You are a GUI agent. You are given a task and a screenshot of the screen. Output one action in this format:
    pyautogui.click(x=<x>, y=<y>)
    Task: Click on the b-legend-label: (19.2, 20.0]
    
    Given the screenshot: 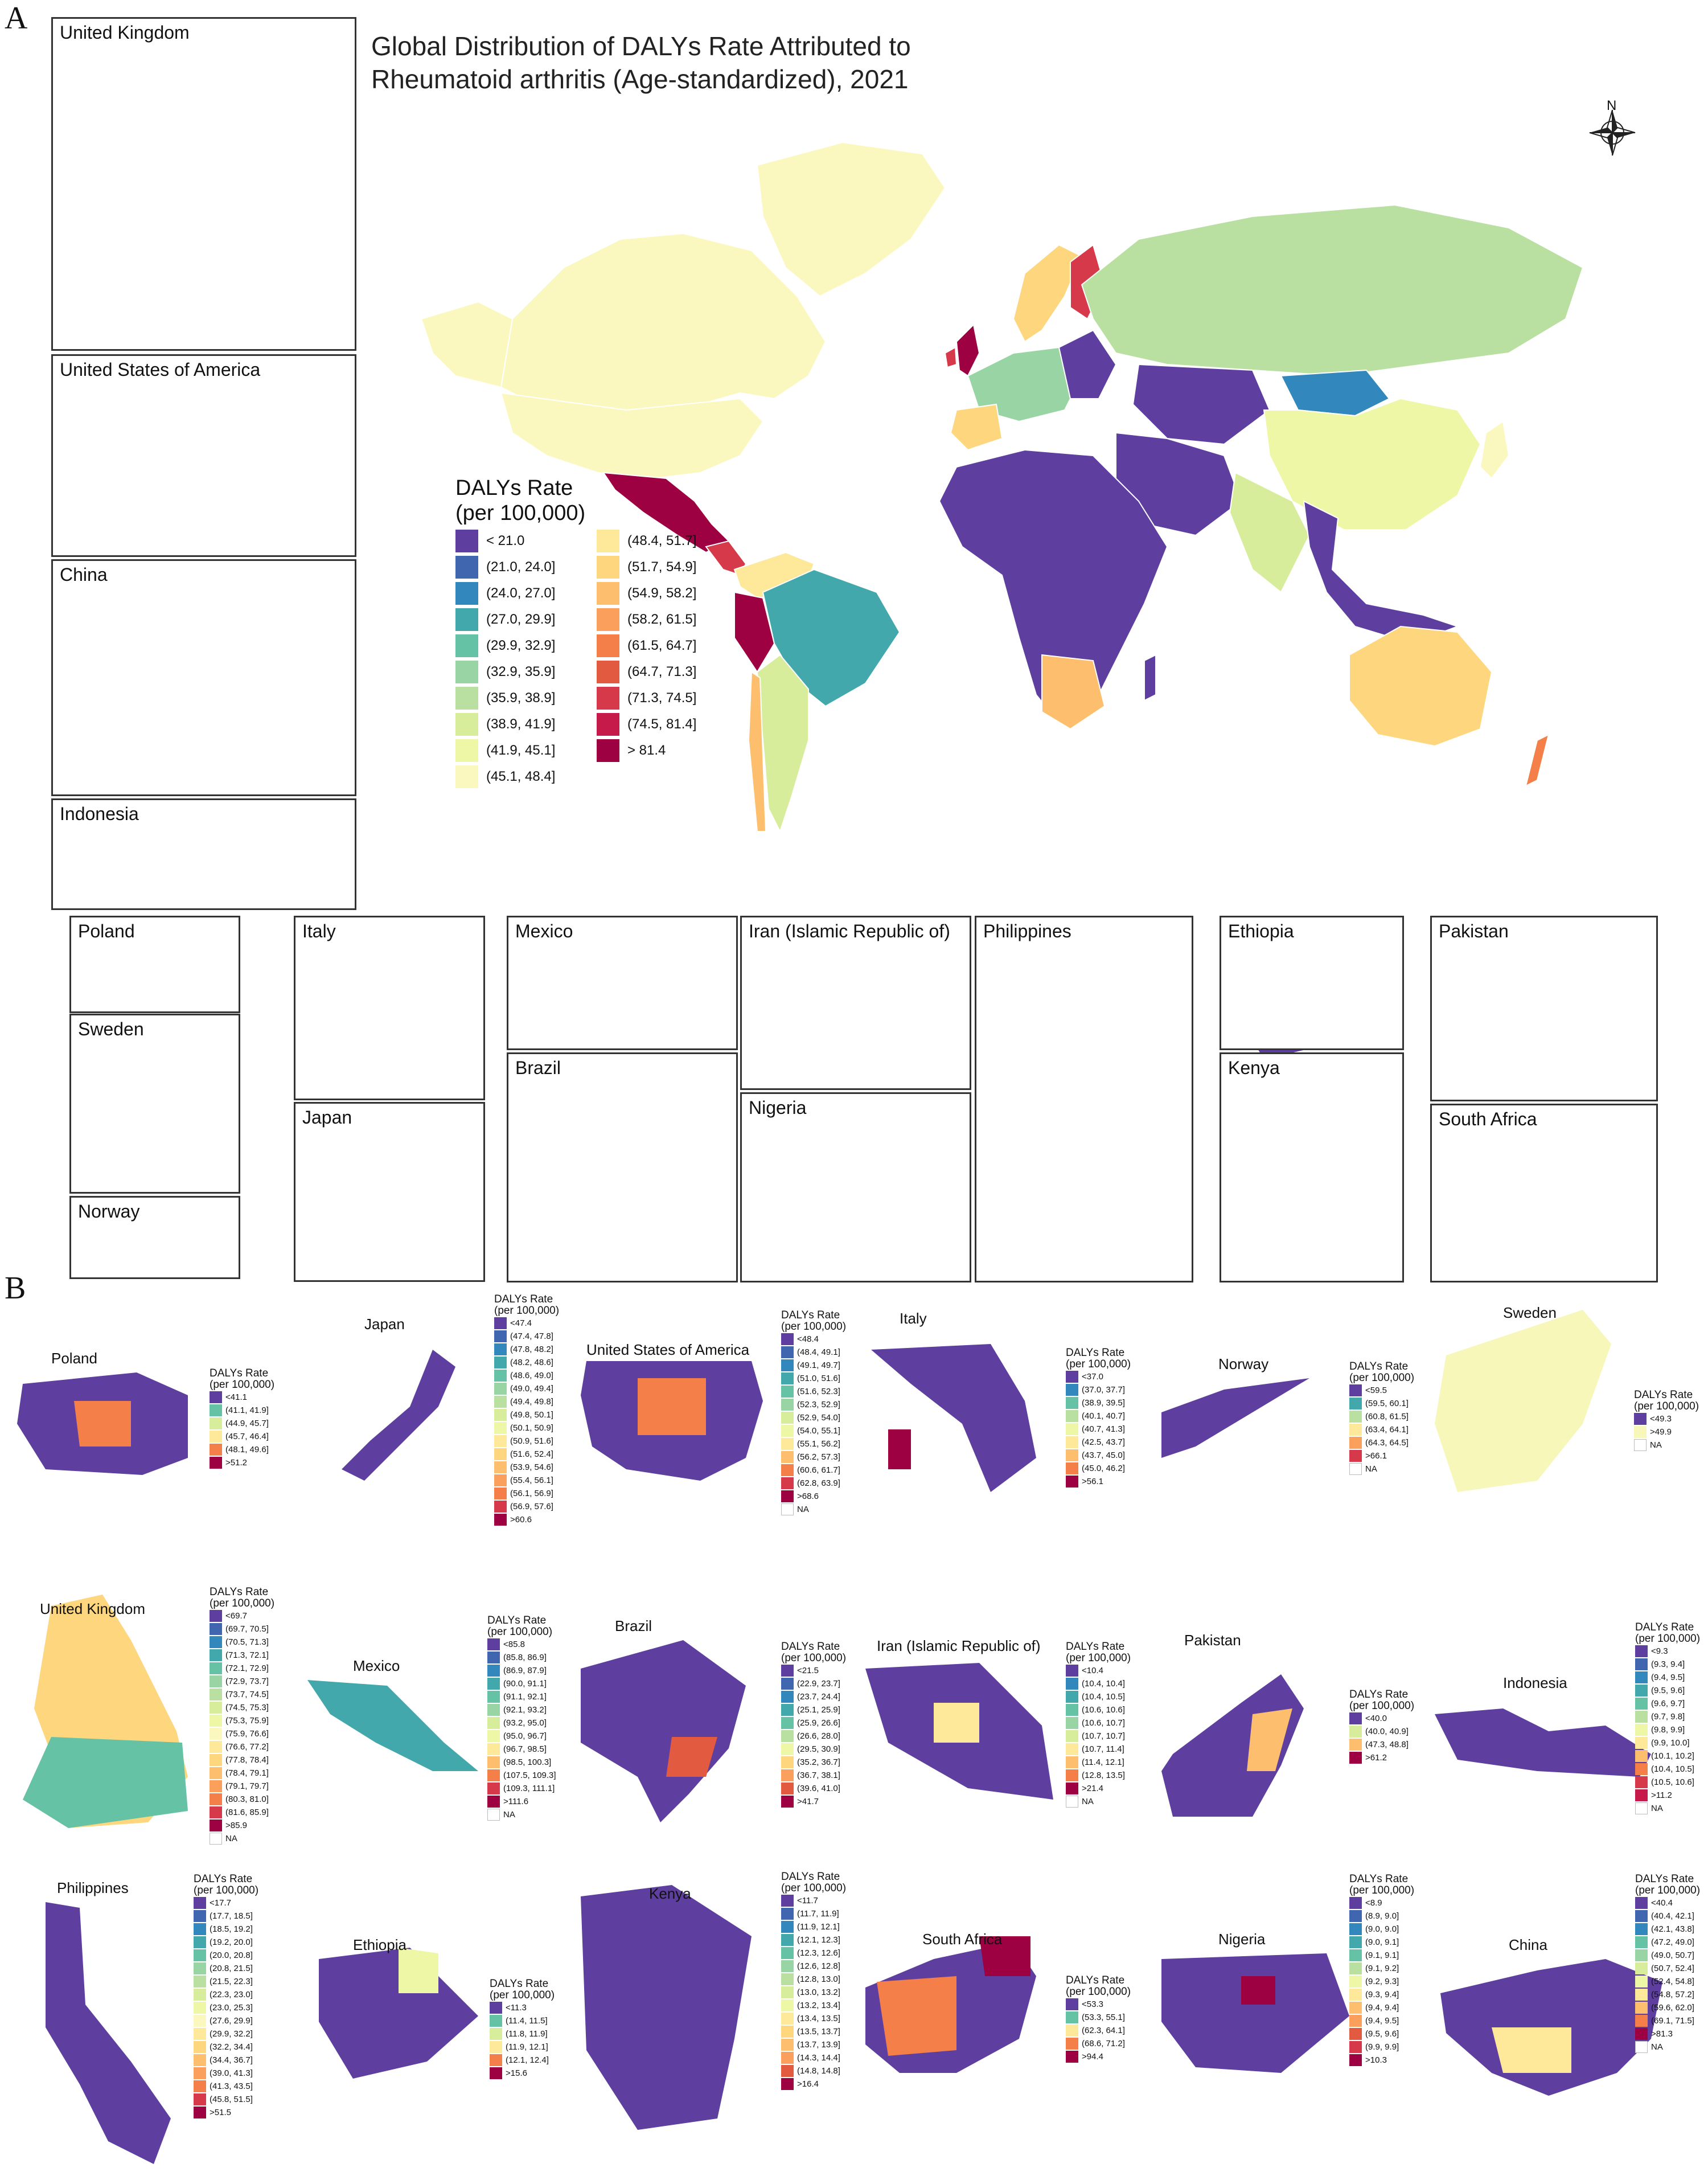 What is the action you would take?
    pyautogui.click(x=231, y=1942)
    